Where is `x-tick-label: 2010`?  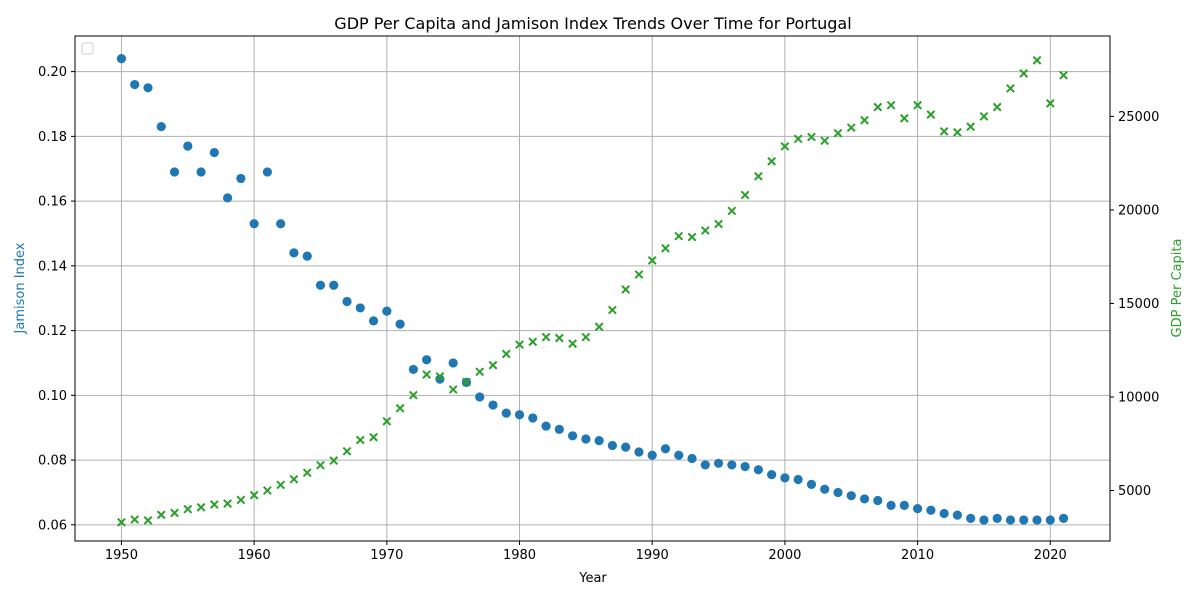
x-tick-label: 2010 is located at coordinates (917, 555).